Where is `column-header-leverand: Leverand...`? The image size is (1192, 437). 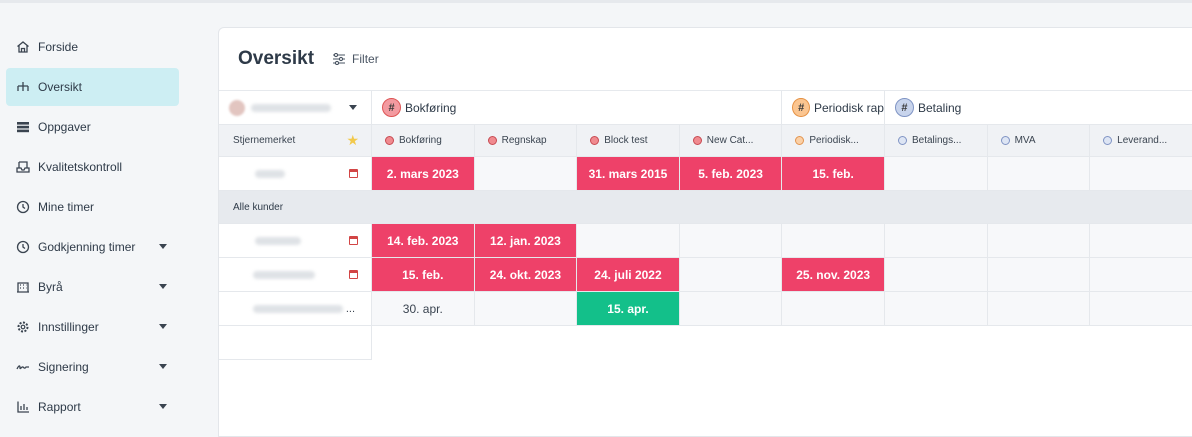 column-header-leverand: Leverand... is located at coordinates (1141, 141).